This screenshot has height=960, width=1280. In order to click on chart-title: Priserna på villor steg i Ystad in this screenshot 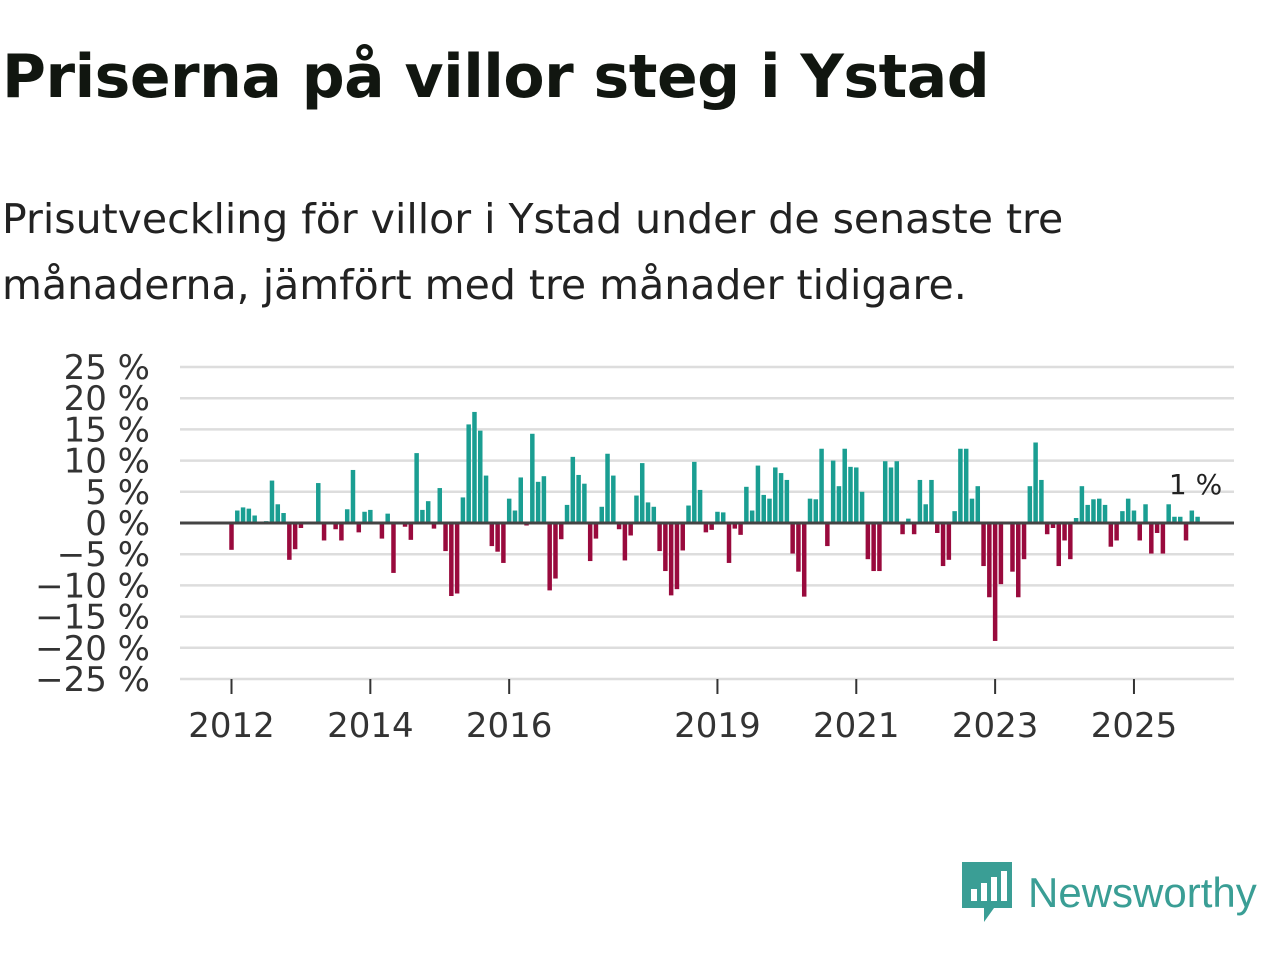, I will do `click(496, 77)`.